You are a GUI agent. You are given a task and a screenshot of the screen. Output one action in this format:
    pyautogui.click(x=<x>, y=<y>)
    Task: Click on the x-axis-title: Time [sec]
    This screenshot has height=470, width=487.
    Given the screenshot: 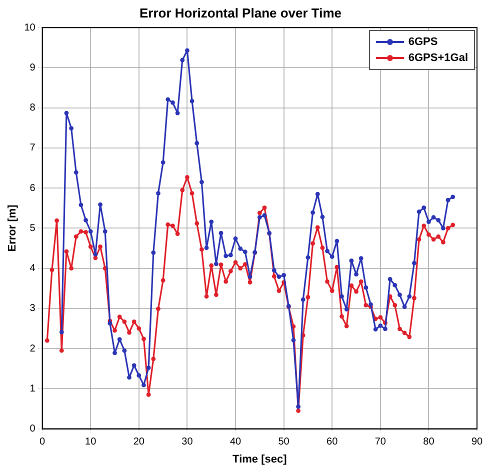 What is the action you would take?
    pyautogui.click(x=260, y=459)
    